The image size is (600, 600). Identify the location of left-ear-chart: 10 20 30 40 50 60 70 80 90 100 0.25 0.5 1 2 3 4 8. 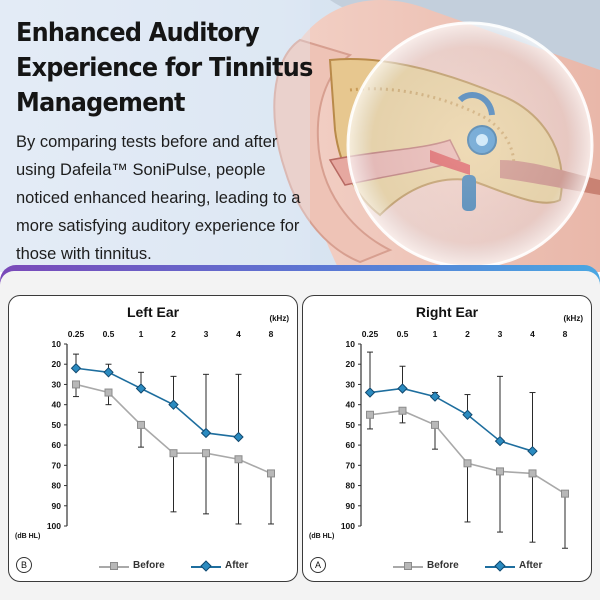
(161, 430).